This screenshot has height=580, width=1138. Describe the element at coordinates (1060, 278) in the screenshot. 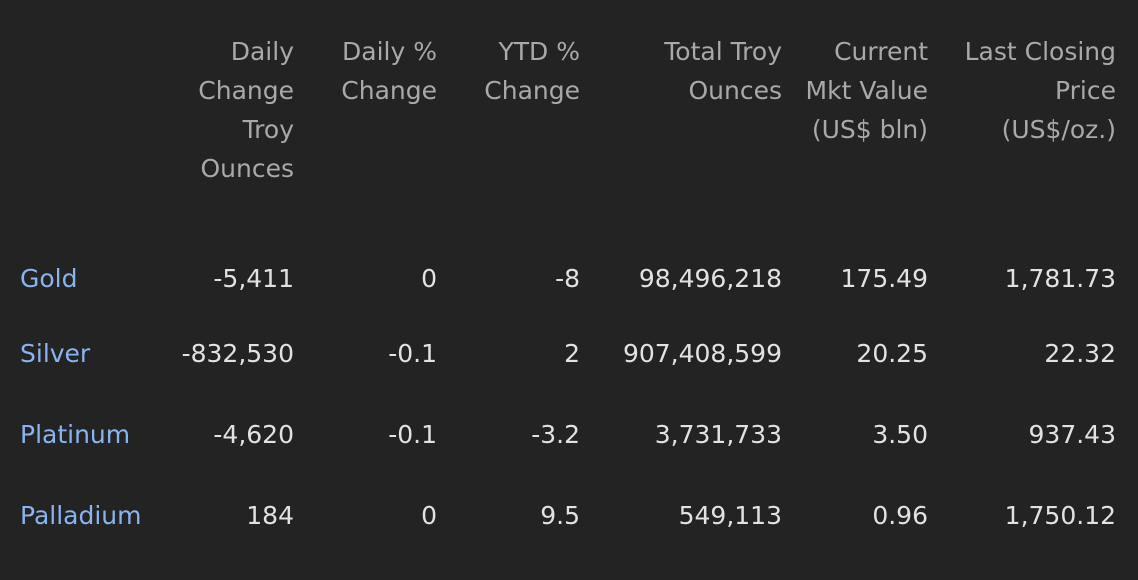

I see `closing-price-cell: 1,781.73` at that location.